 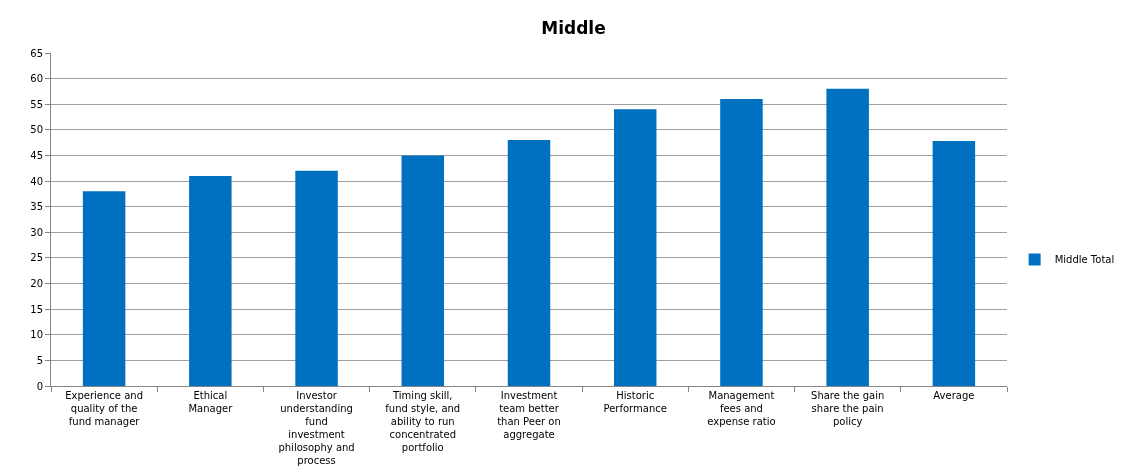 What do you see at coordinates (211, 402) in the screenshot?
I see `x-tick-label: Ethical Manager` at bounding box center [211, 402].